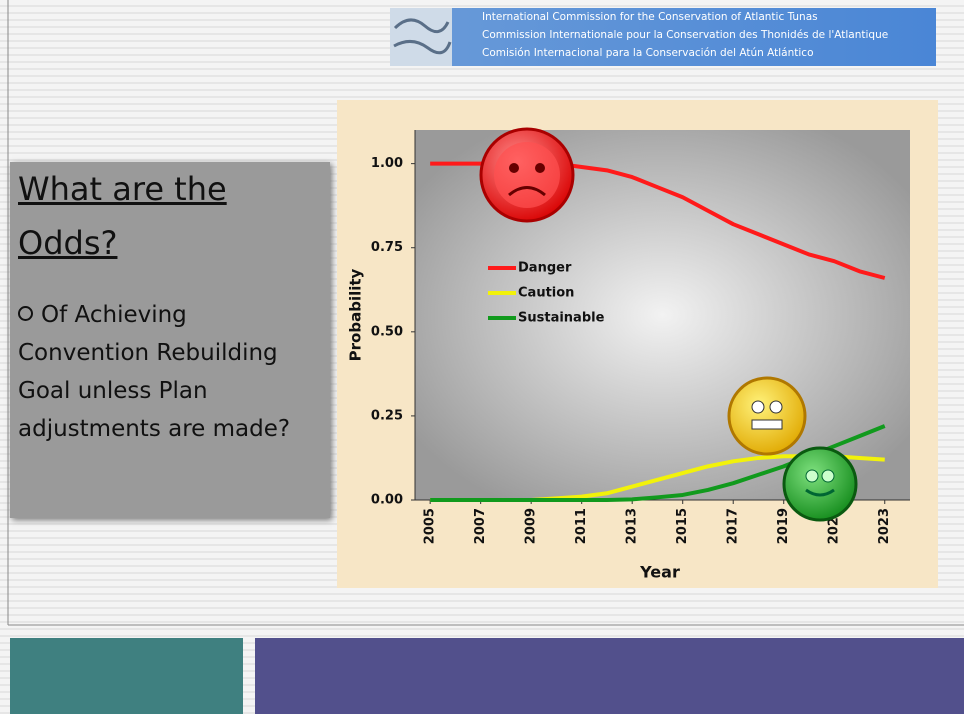  What do you see at coordinates (632, 526) in the screenshot?
I see `x-tick-label: 2013` at bounding box center [632, 526].